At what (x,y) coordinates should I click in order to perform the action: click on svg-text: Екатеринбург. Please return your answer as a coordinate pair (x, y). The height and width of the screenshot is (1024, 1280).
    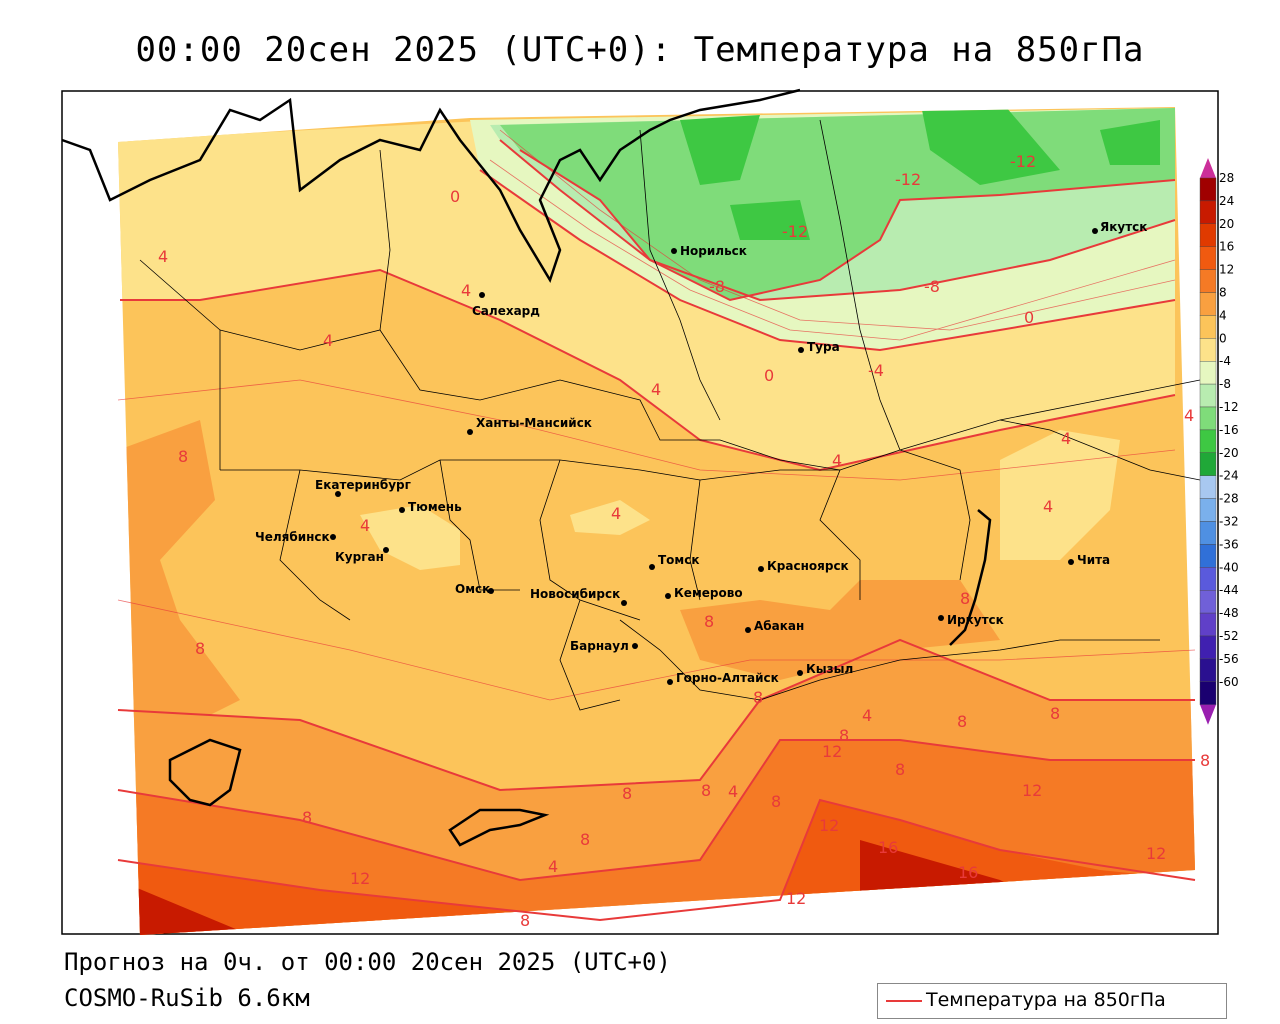
    Looking at the image, I should click on (363, 485).